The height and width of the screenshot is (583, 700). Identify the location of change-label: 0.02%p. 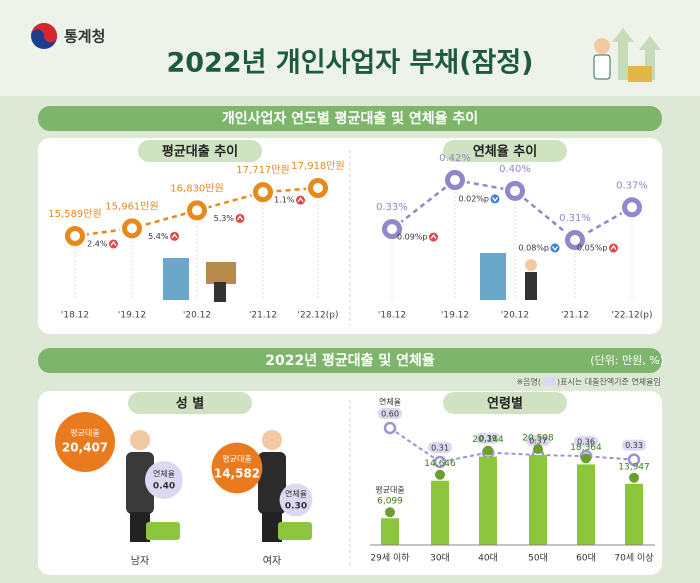
(474, 198).